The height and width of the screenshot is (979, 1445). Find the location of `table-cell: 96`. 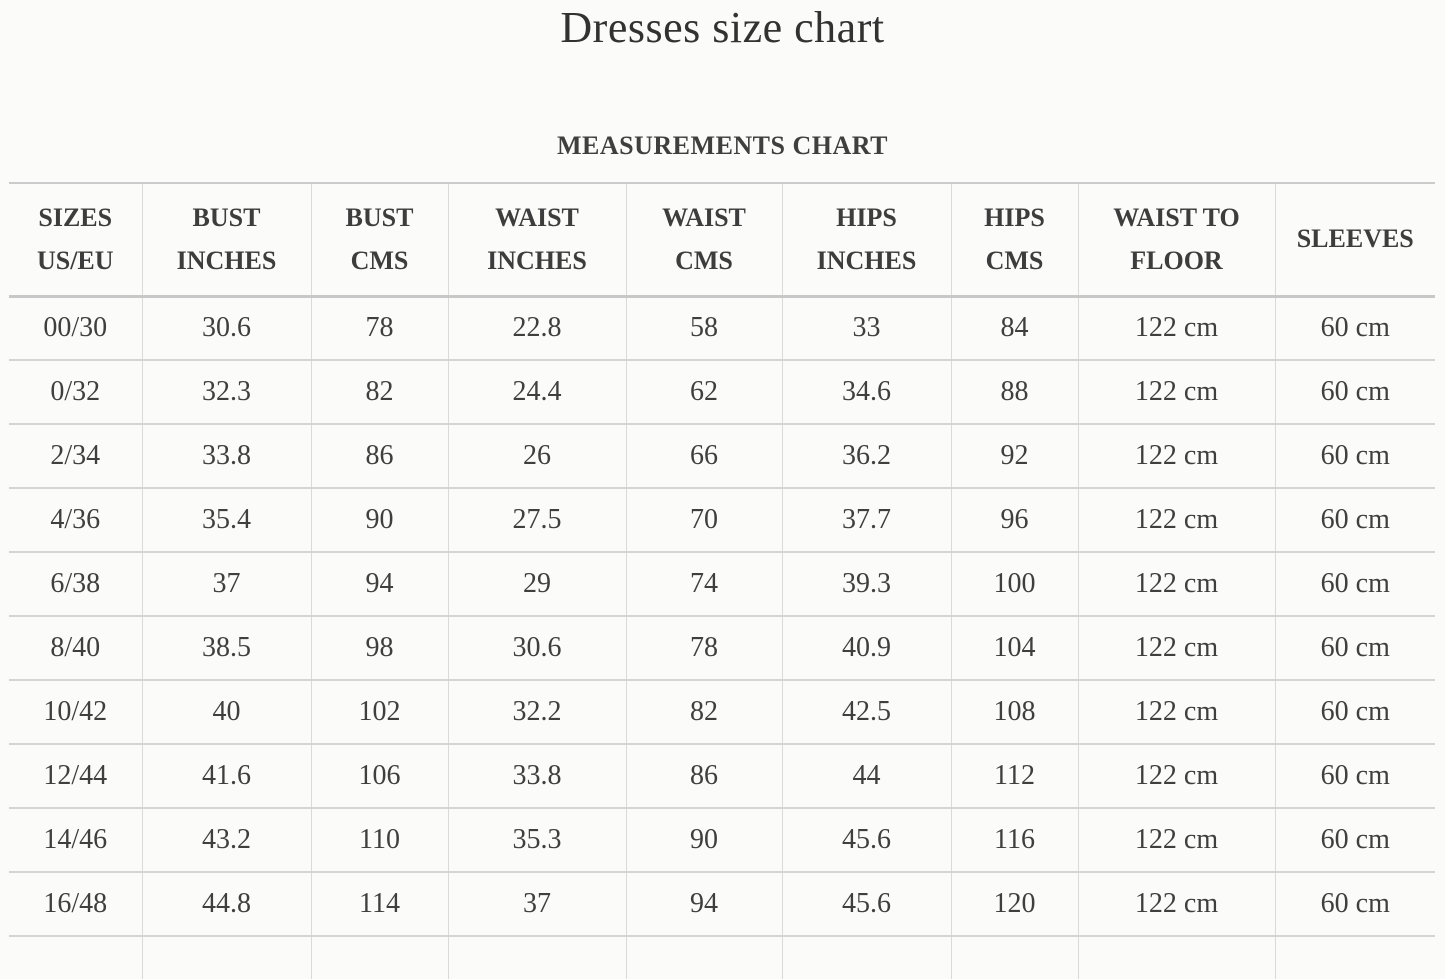

table-cell: 96 is located at coordinates (1014, 521).